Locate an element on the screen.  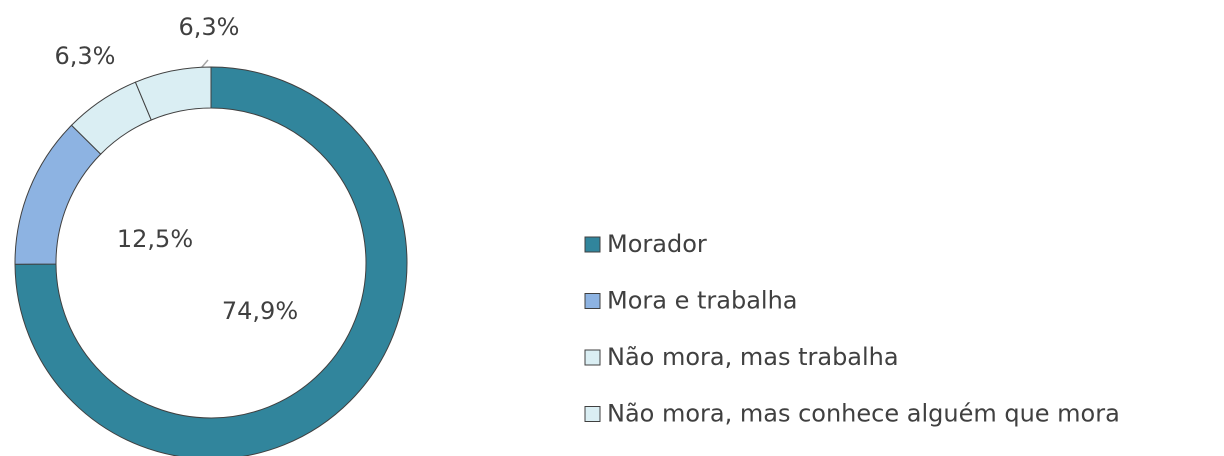
legend-label: Mora e trabalha is located at coordinates (702, 301).